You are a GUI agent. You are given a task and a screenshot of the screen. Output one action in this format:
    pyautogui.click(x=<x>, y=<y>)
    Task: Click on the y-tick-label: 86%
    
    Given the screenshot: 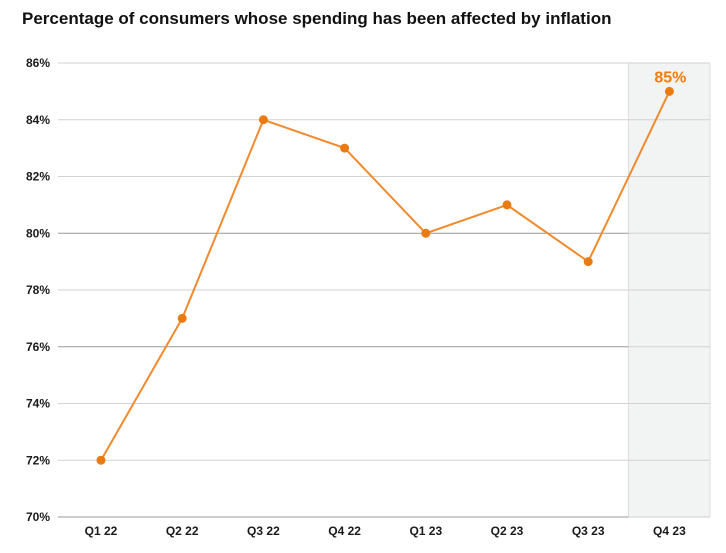 What is the action you would take?
    pyautogui.click(x=38, y=63)
    